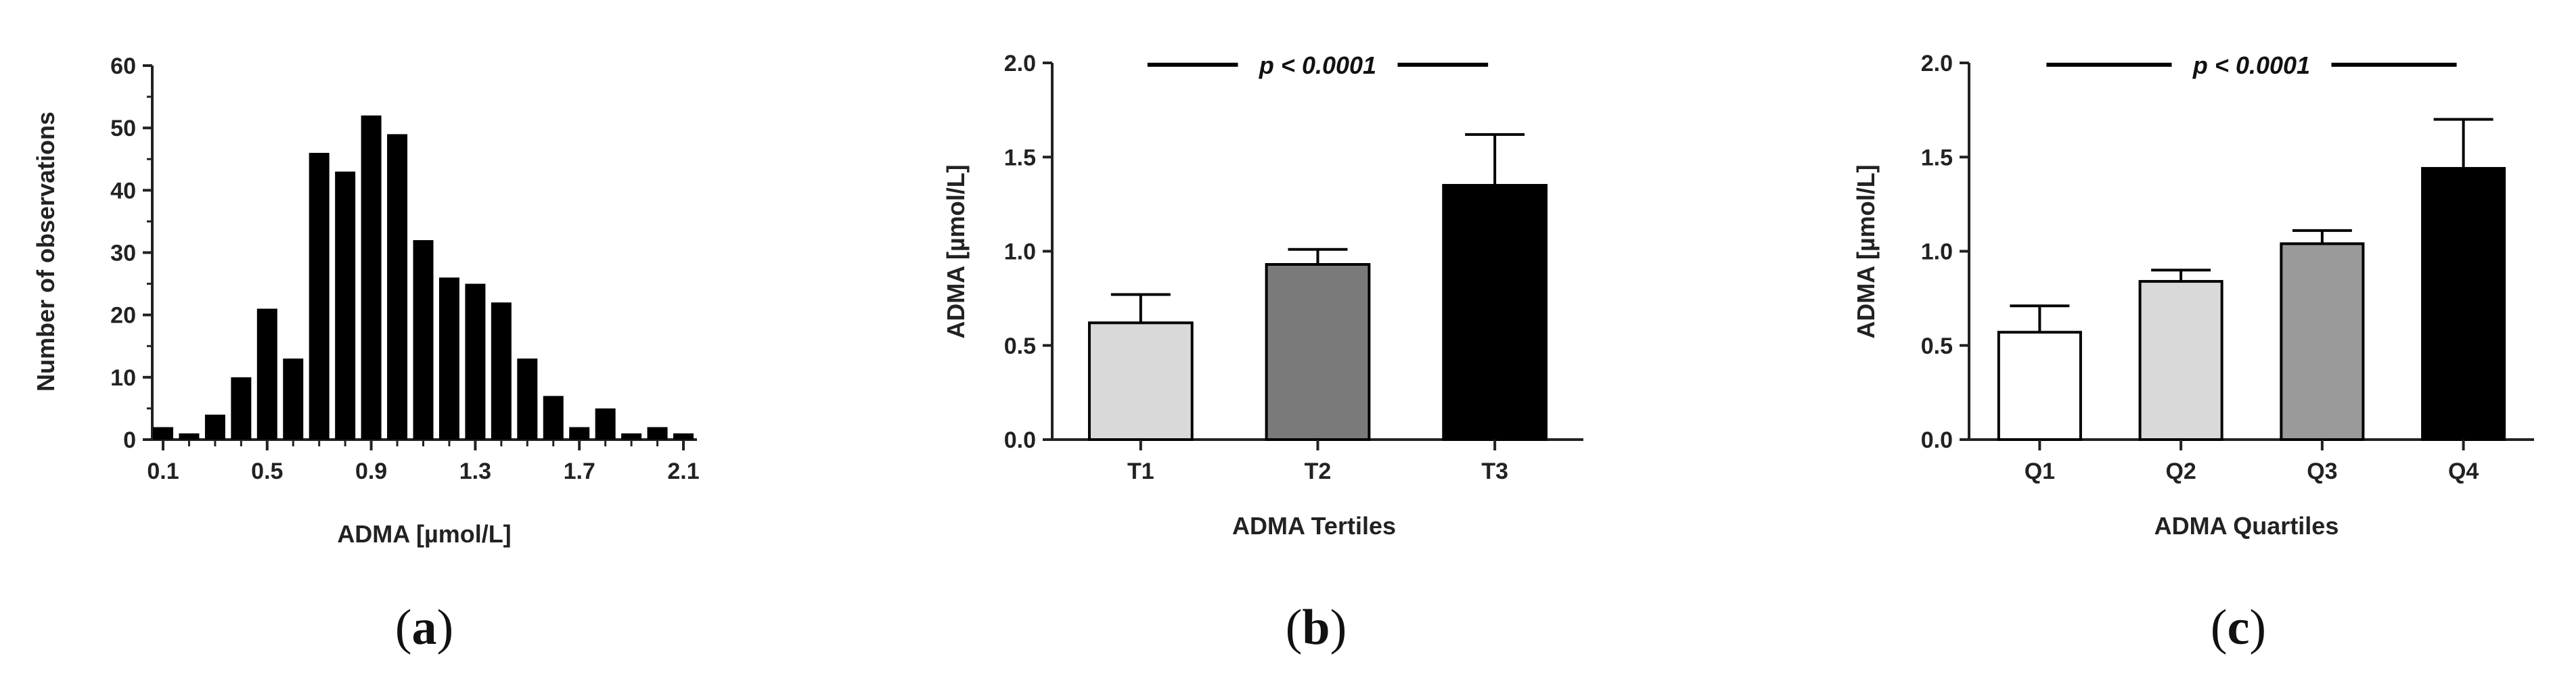 This screenshot has height=679, width=2576. Describe the element at coordinates (123, 191) in the screenshot. I see `y-tick-label: 40` at that location.